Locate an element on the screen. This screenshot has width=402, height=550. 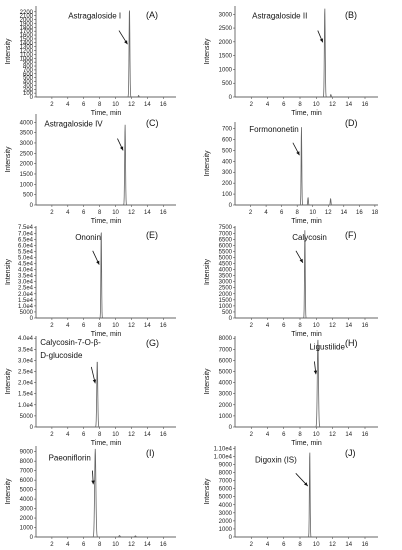
y-tick-label: 1600 is located at coordinates (27, 36).